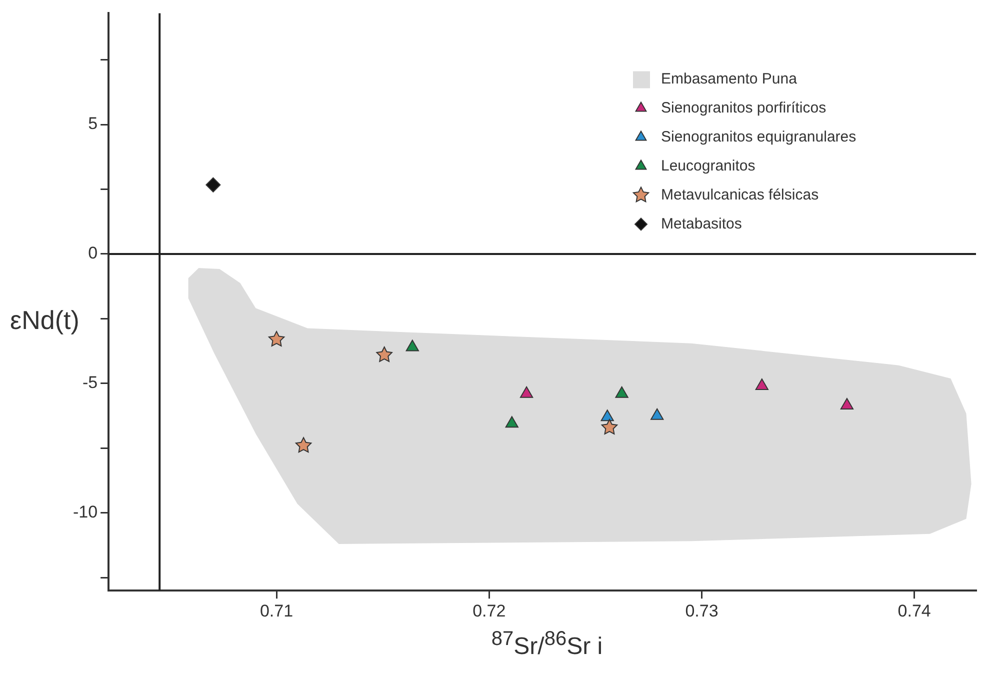  What do you see at coordinates (701, 223) in the screenshot?
I see `legend-label: Metabasitos` at bounding box center [701, 223].